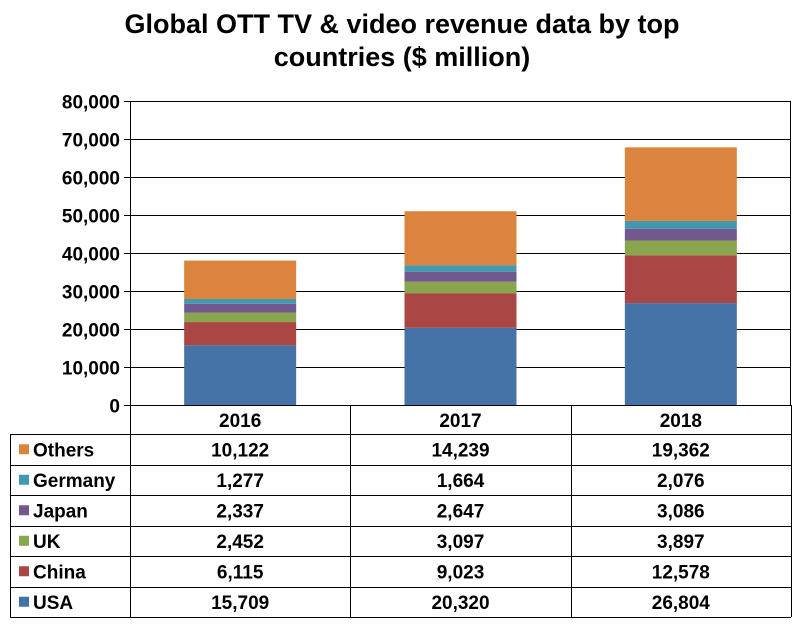 The image size is (804, 627). What do you see at coordinates (240, 280) in the screenshot?
I see `bar-segment-others-2016` at bounding box center [240, 280].